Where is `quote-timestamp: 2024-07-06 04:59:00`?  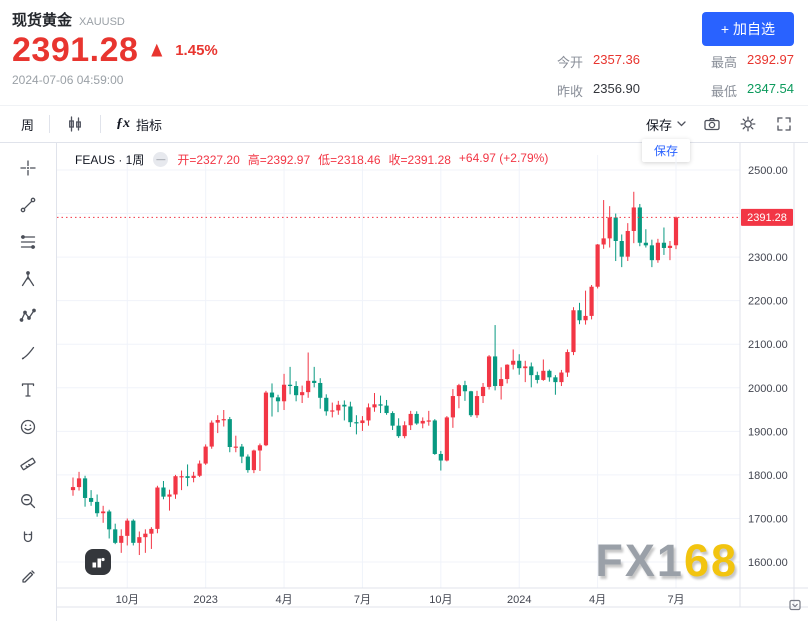 quote-timestamp: 2024-07-06 04:59:00 is located at coordinates (68, 80).